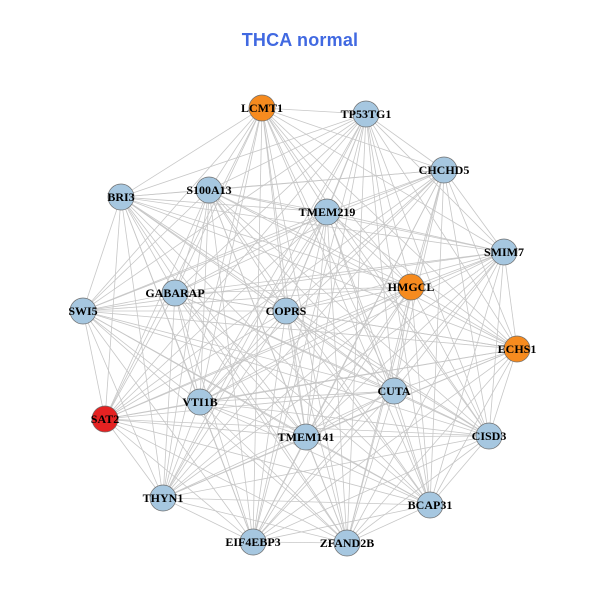  I want to click on node-label-SAT2: SAT2, so click(105, 419).